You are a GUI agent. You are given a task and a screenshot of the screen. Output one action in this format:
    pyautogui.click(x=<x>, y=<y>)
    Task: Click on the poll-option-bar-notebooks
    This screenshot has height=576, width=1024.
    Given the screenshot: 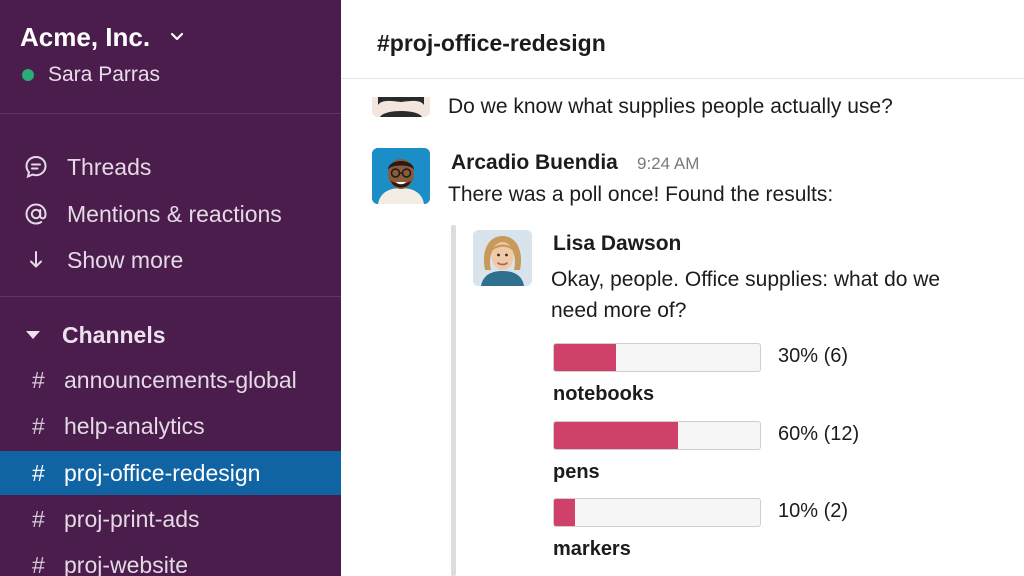 What is the action you would take?
    pyautogui.click(x=657, y=357)
    